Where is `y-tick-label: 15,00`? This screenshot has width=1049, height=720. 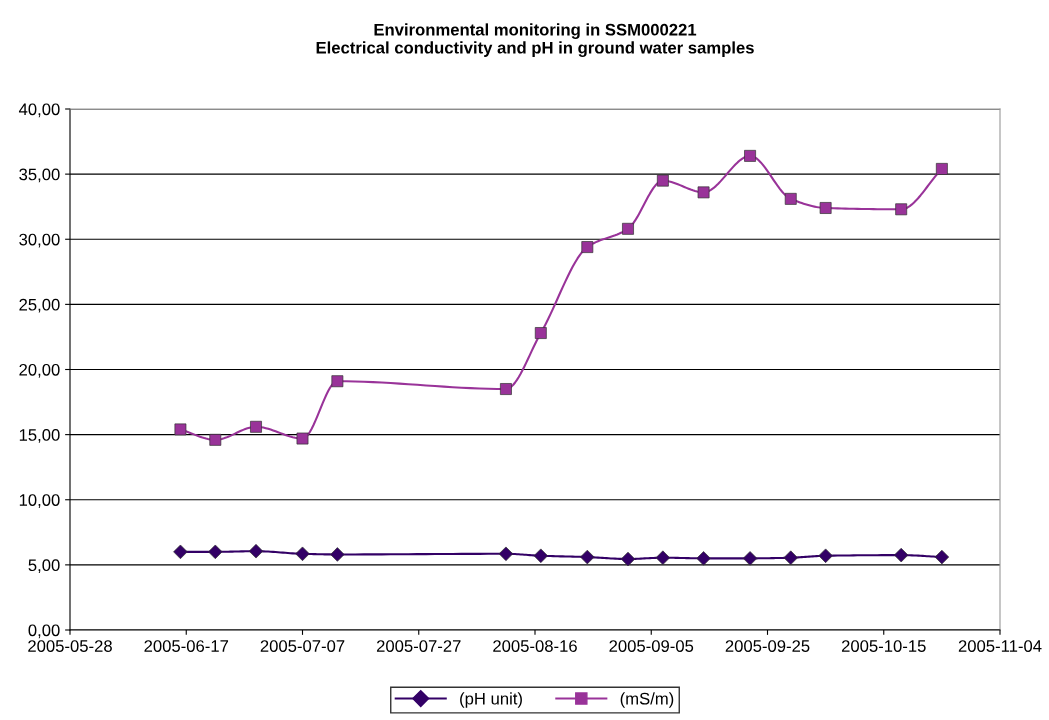
y-tick-label: 15,00 is located at coordinates (39, 436).